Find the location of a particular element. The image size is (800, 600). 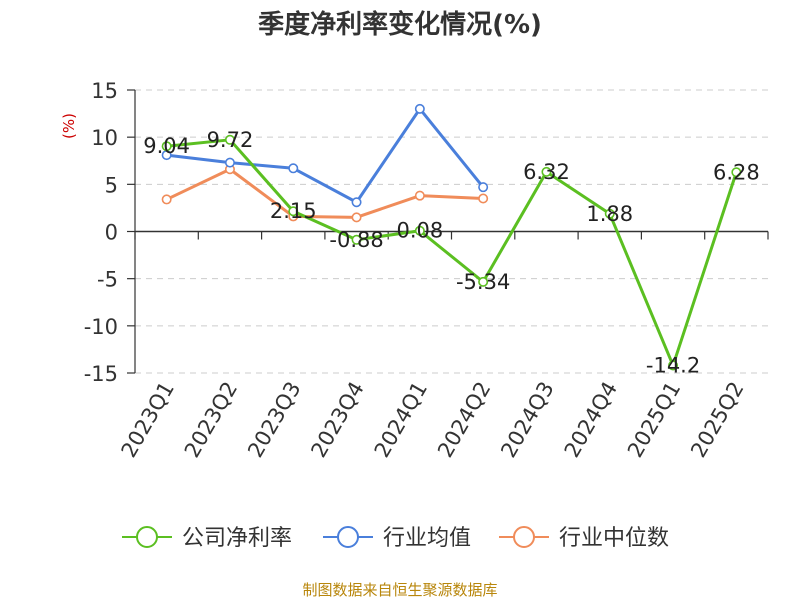

legend-item: 行业均值 is located at coordinates (397, 538).